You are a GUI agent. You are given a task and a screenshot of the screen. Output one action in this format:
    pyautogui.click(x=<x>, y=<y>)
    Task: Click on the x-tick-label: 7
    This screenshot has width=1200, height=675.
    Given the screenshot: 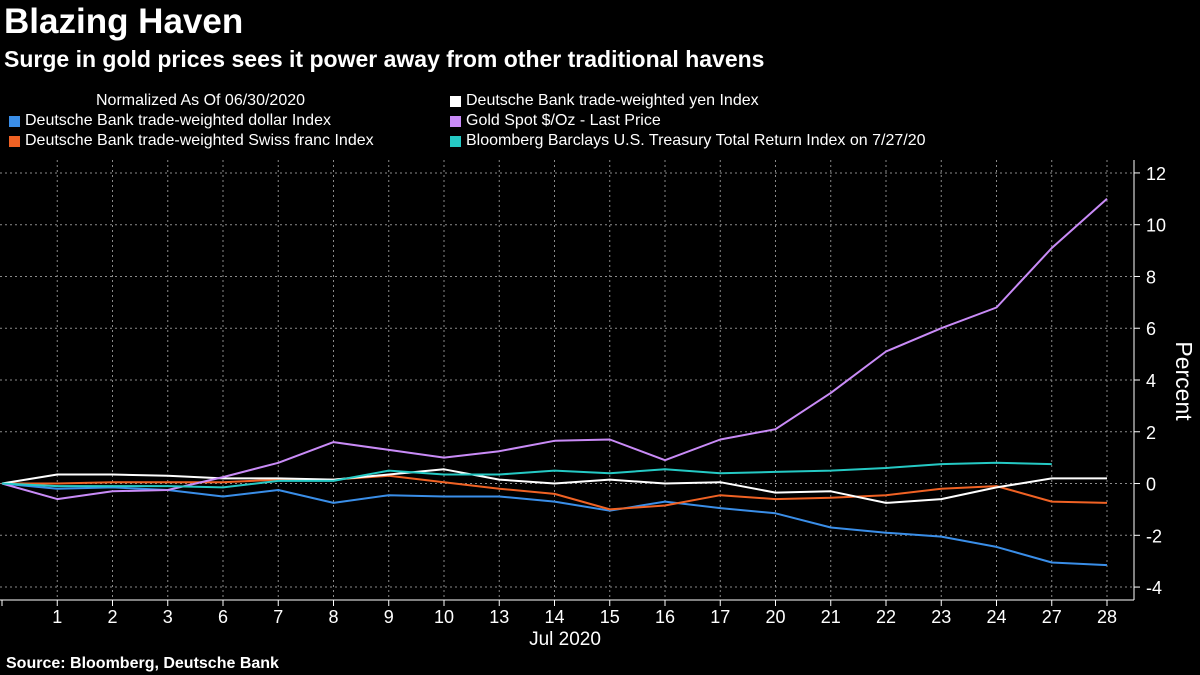 What is the action you would take?
    pyautogui.click(x=278, y=617)
    